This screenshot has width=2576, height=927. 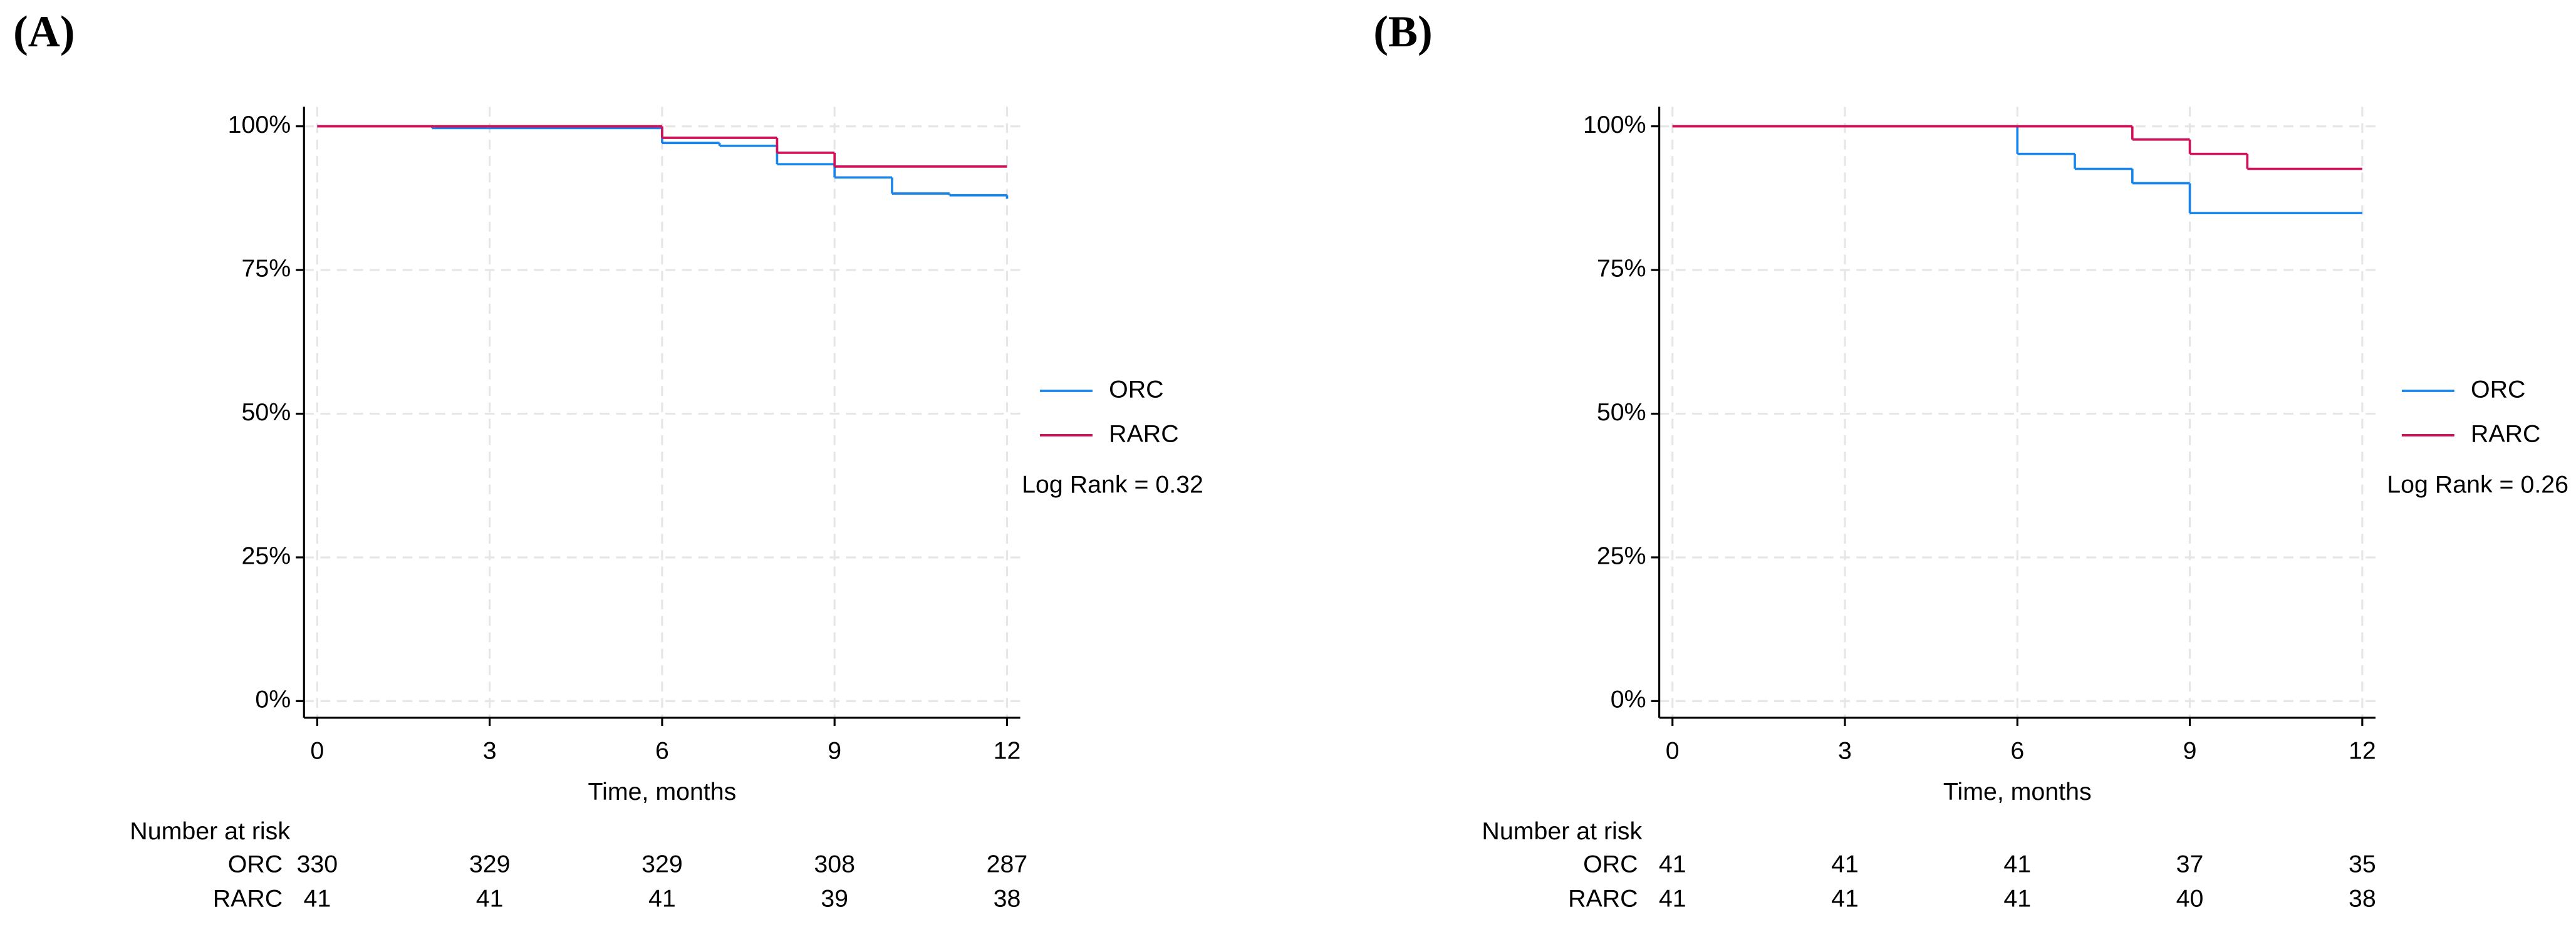 What do you see at coordinates (2190, 864) in the screenshot?
I see `risk-count: 37` at bounding box center [2190, 864].